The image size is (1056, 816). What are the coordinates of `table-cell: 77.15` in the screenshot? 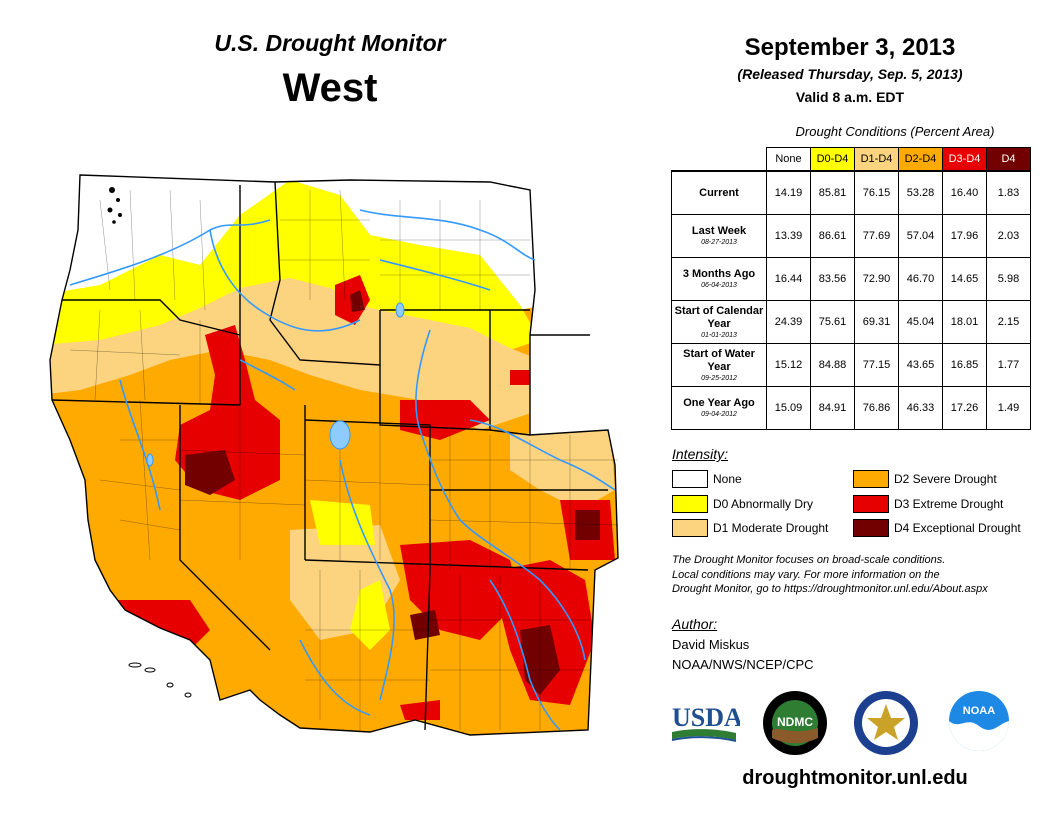 It's located at (876, 365).